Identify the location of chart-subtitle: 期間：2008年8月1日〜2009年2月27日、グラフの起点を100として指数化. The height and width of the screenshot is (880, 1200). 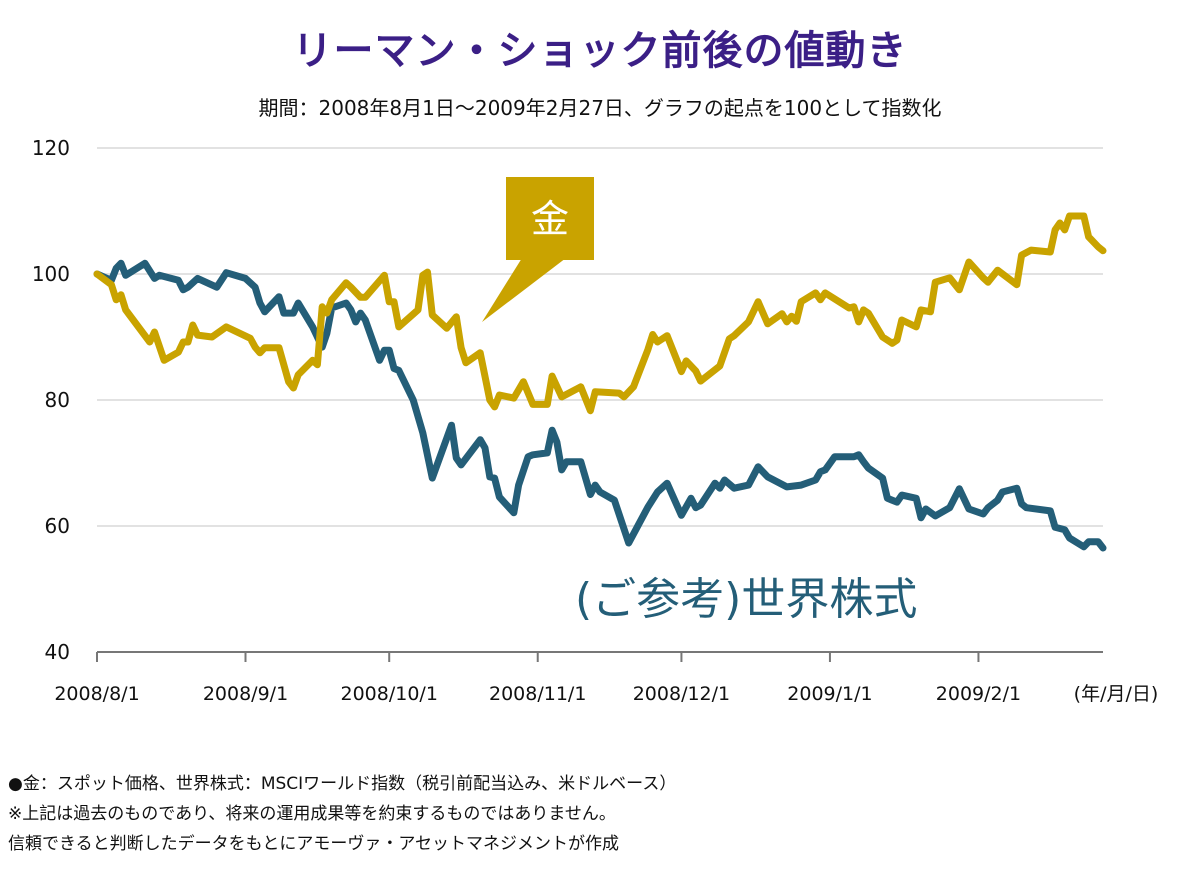
(600, 108).